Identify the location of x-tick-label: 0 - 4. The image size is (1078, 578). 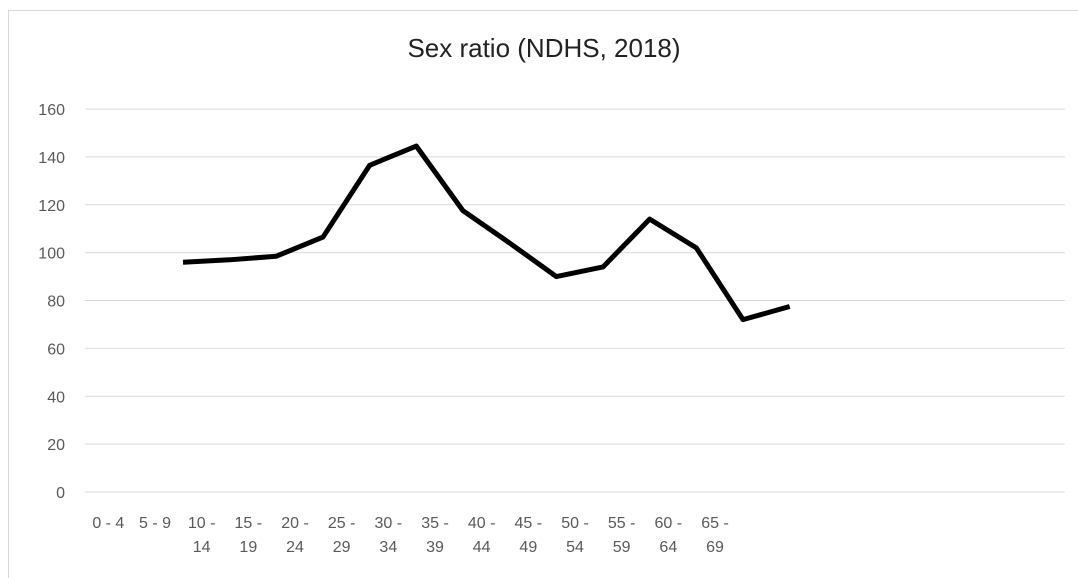
(108, 523).